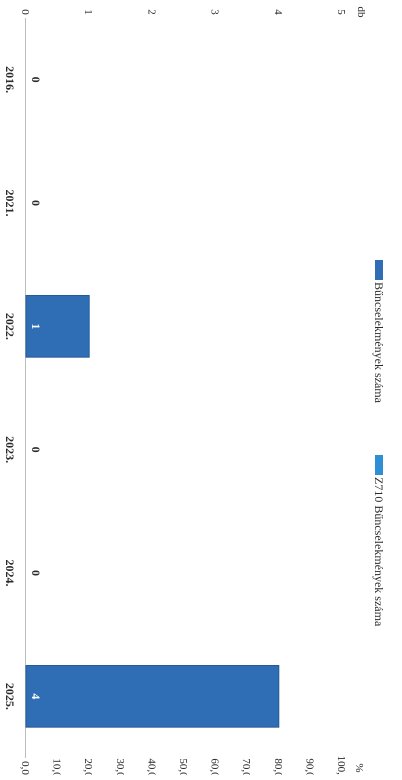  I want to click on category-label: 2024., so click(10, 573).